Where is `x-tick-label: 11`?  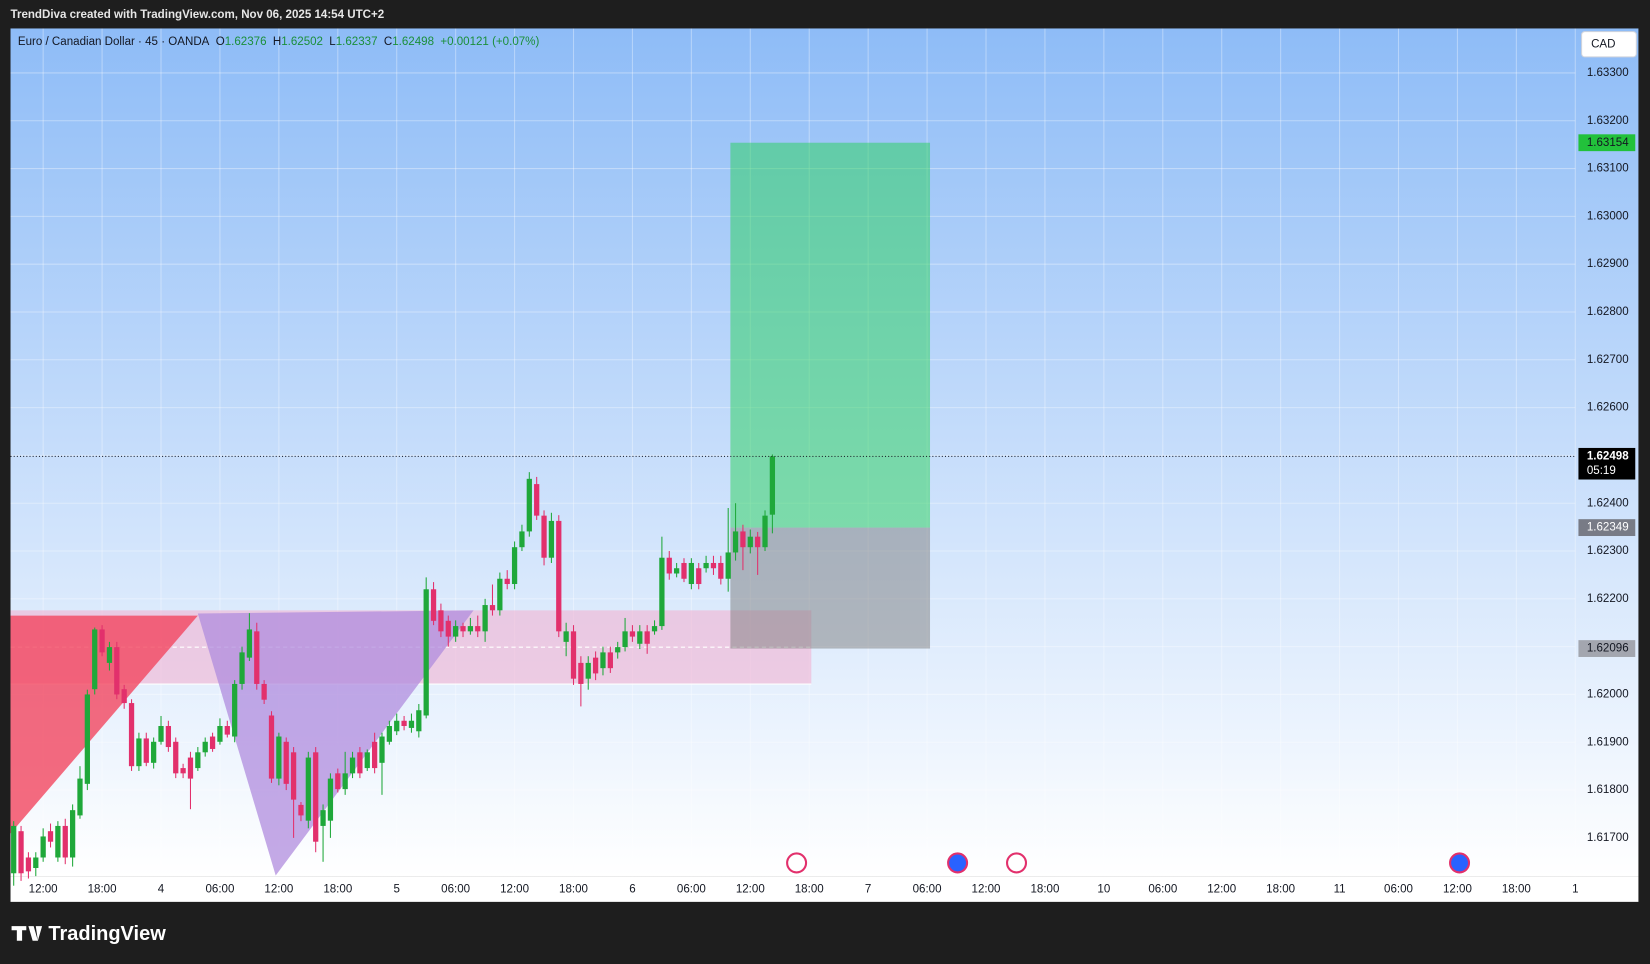
x-tick-label: 11 is located at coordinates (1340, 889).